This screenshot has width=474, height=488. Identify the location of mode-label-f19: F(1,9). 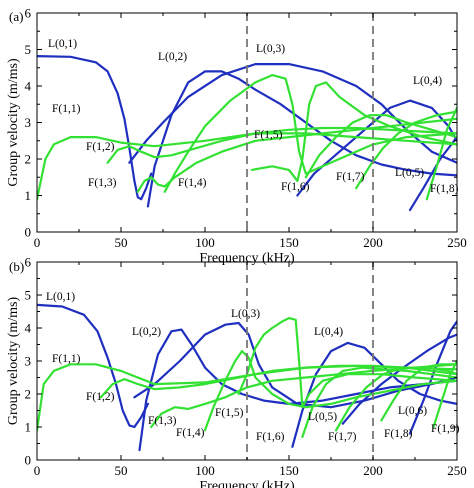
(445, 429).